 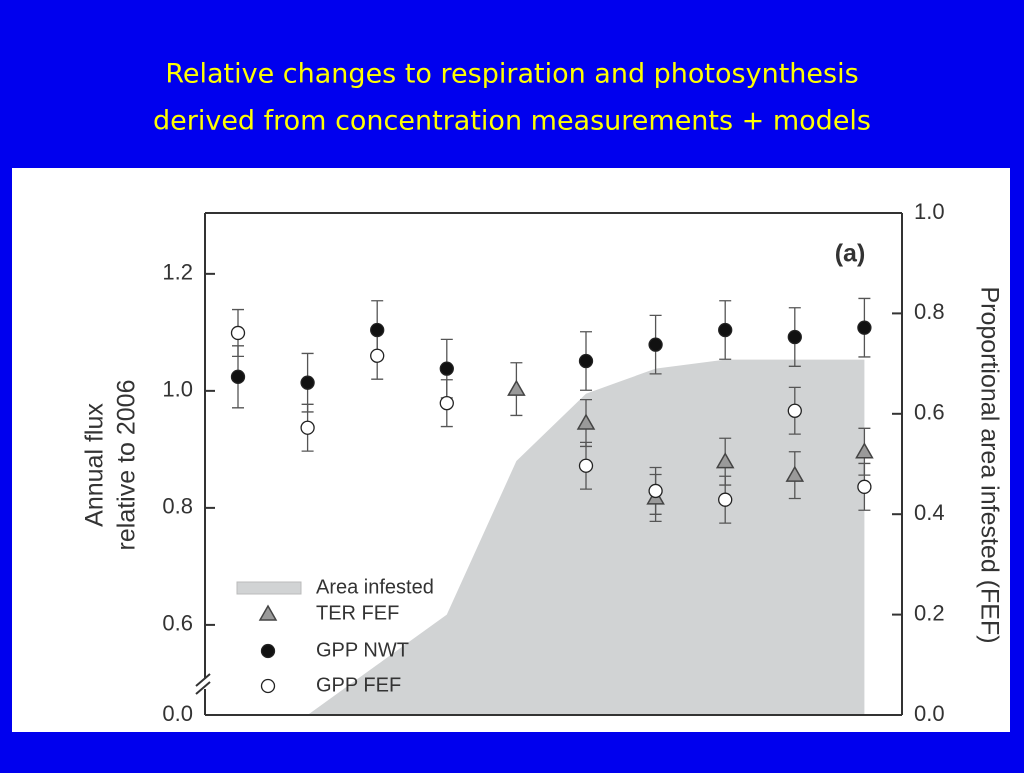 What do you see at coordinates (127, 465) in the screenshot?
I see `y-axis-label: relative to 2006` at bounding box center [127, 465].